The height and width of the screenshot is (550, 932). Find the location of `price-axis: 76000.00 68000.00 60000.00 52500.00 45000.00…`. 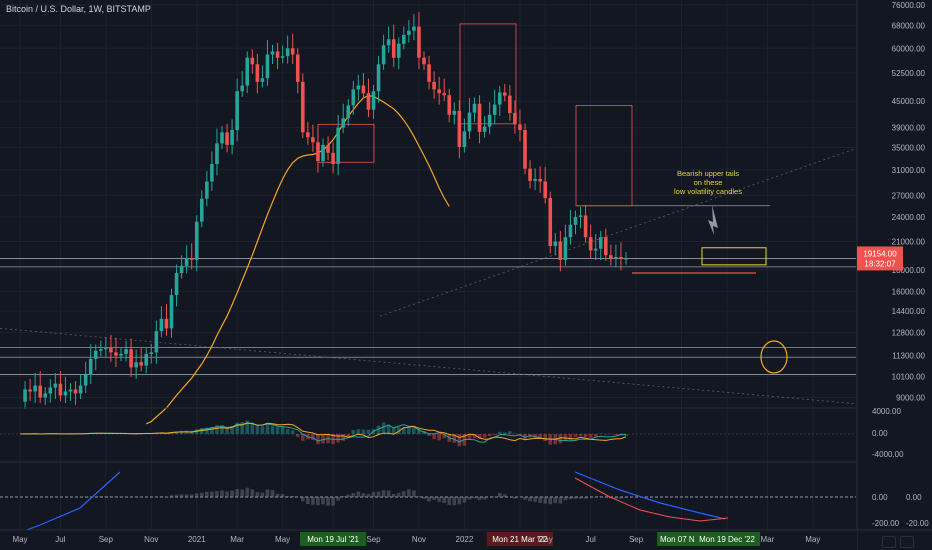

price-axis: 76000.00 68000.00 60000.00 52500.00 45000.00… is located at coordinates (894, 275).